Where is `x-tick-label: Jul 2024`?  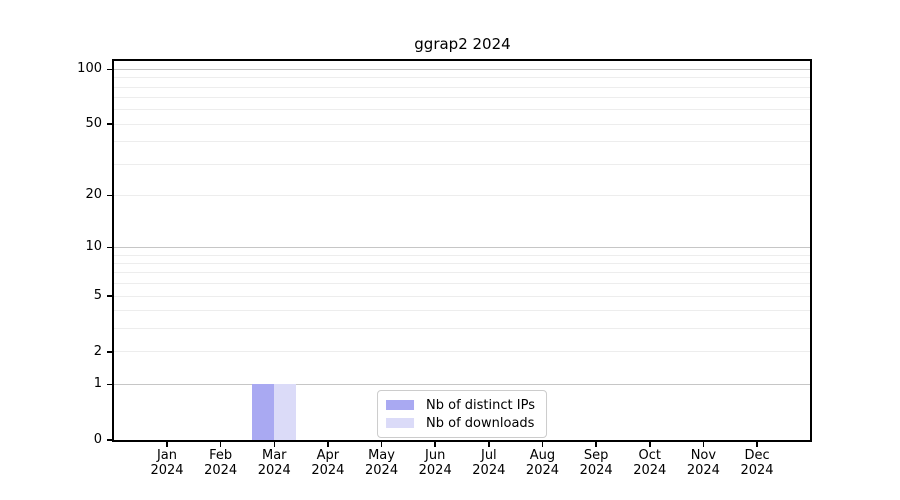 x-tick-label: Jul 2024 is located at coordinates (489, 463).